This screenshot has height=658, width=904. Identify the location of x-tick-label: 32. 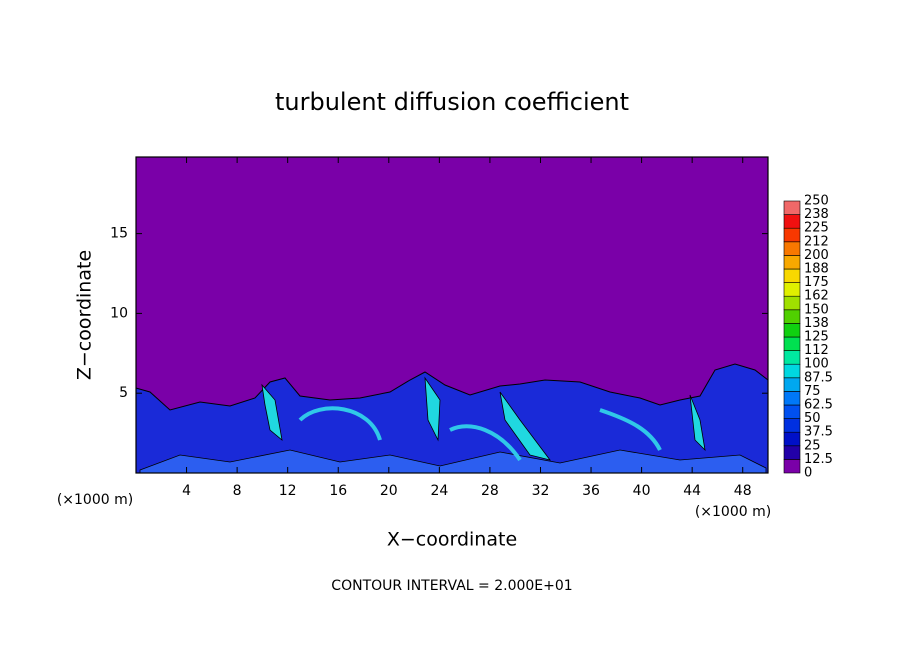
(541, 491).